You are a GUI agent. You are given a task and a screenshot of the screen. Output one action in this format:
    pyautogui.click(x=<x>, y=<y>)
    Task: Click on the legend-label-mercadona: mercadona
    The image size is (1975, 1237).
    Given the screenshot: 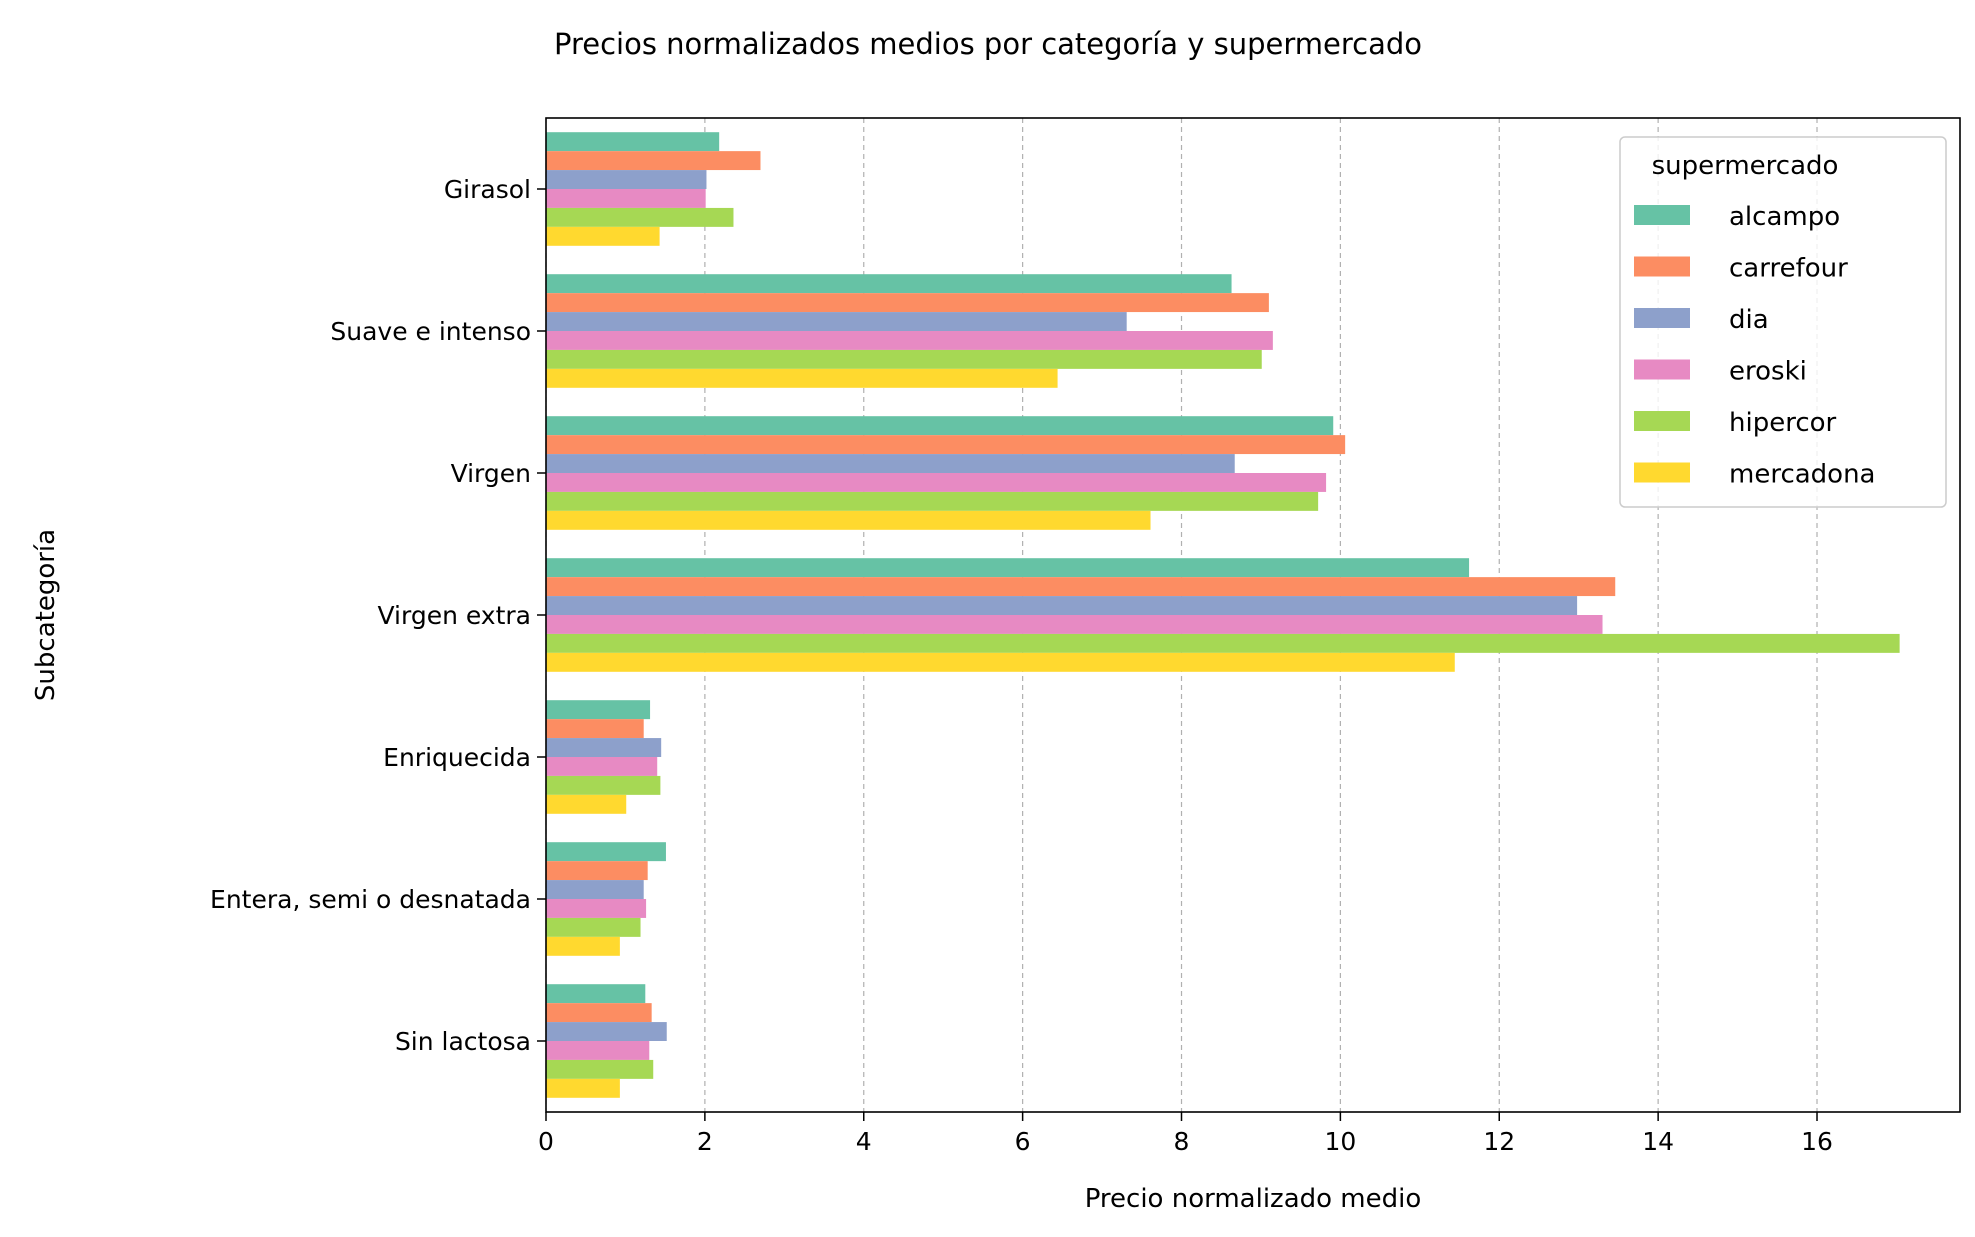 What is the action you would take?
    pyautogui.click(x=1802, y=475)
    